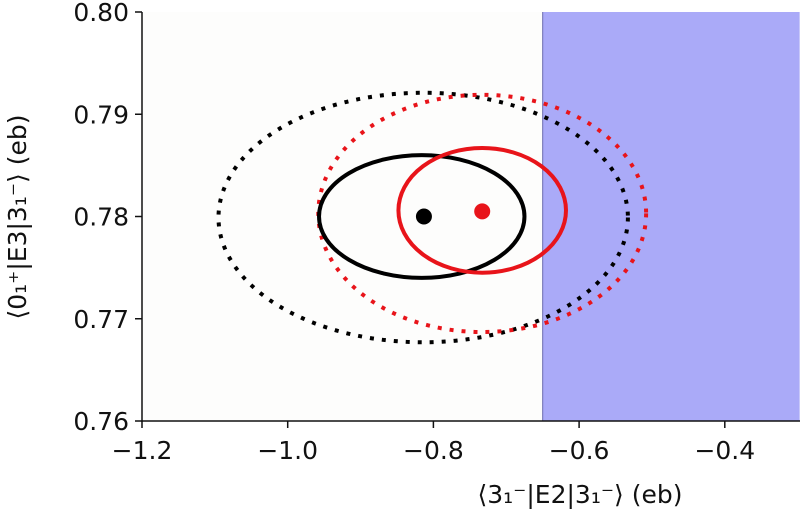 Image resolution: width=800 pixels, height=530 pixels. I want to click on y-tick-label: 0.76, so click(101, 421).